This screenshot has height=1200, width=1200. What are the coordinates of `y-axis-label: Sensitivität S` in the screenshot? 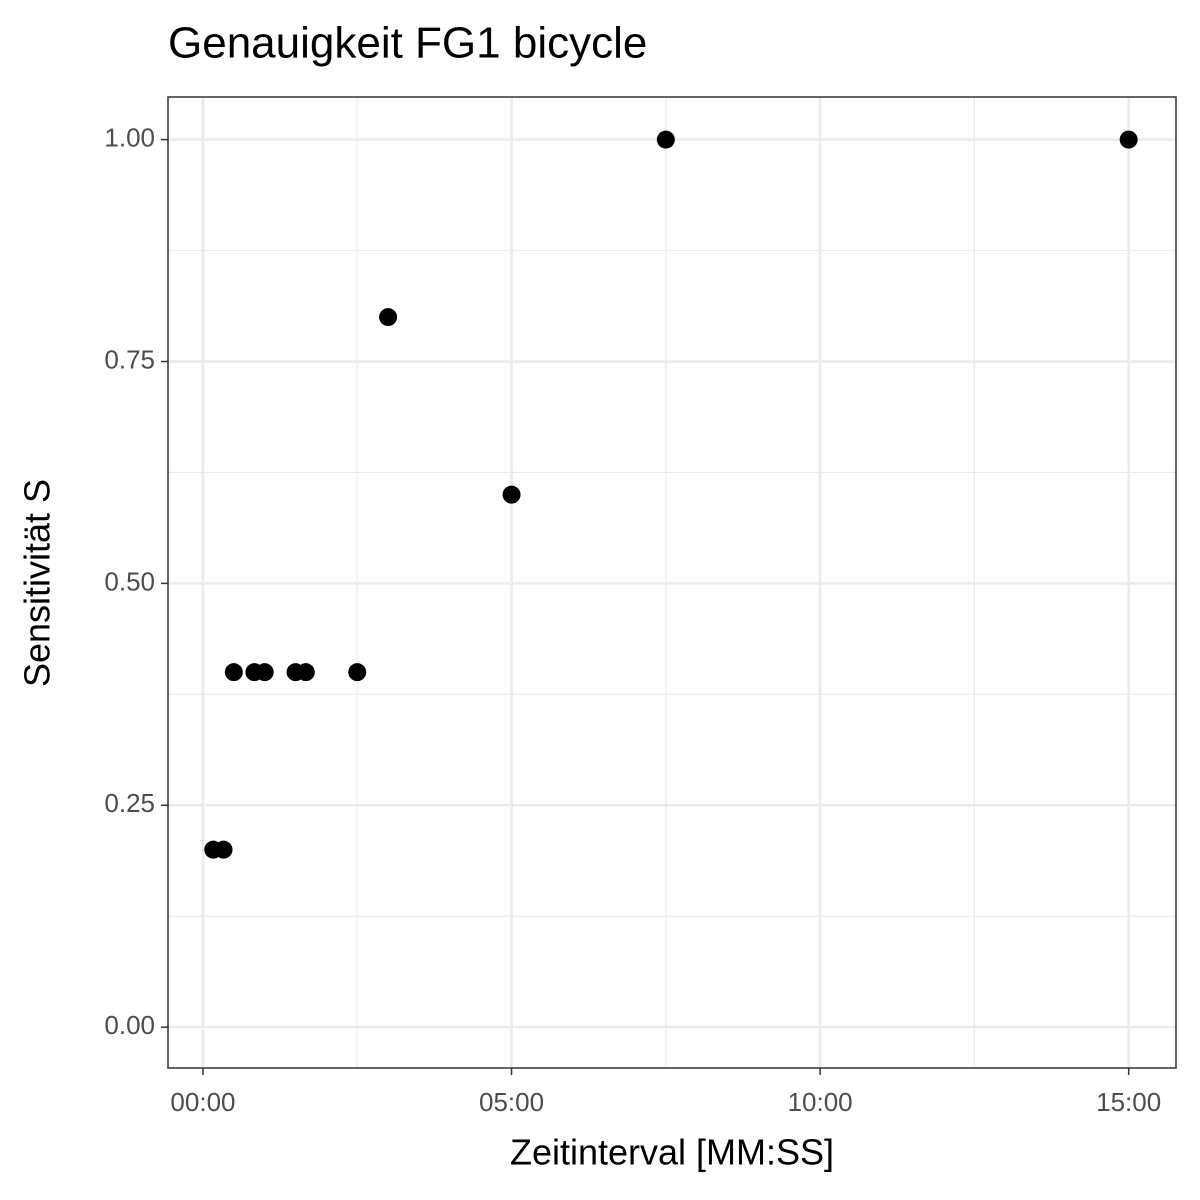 It's located at (37, 583).